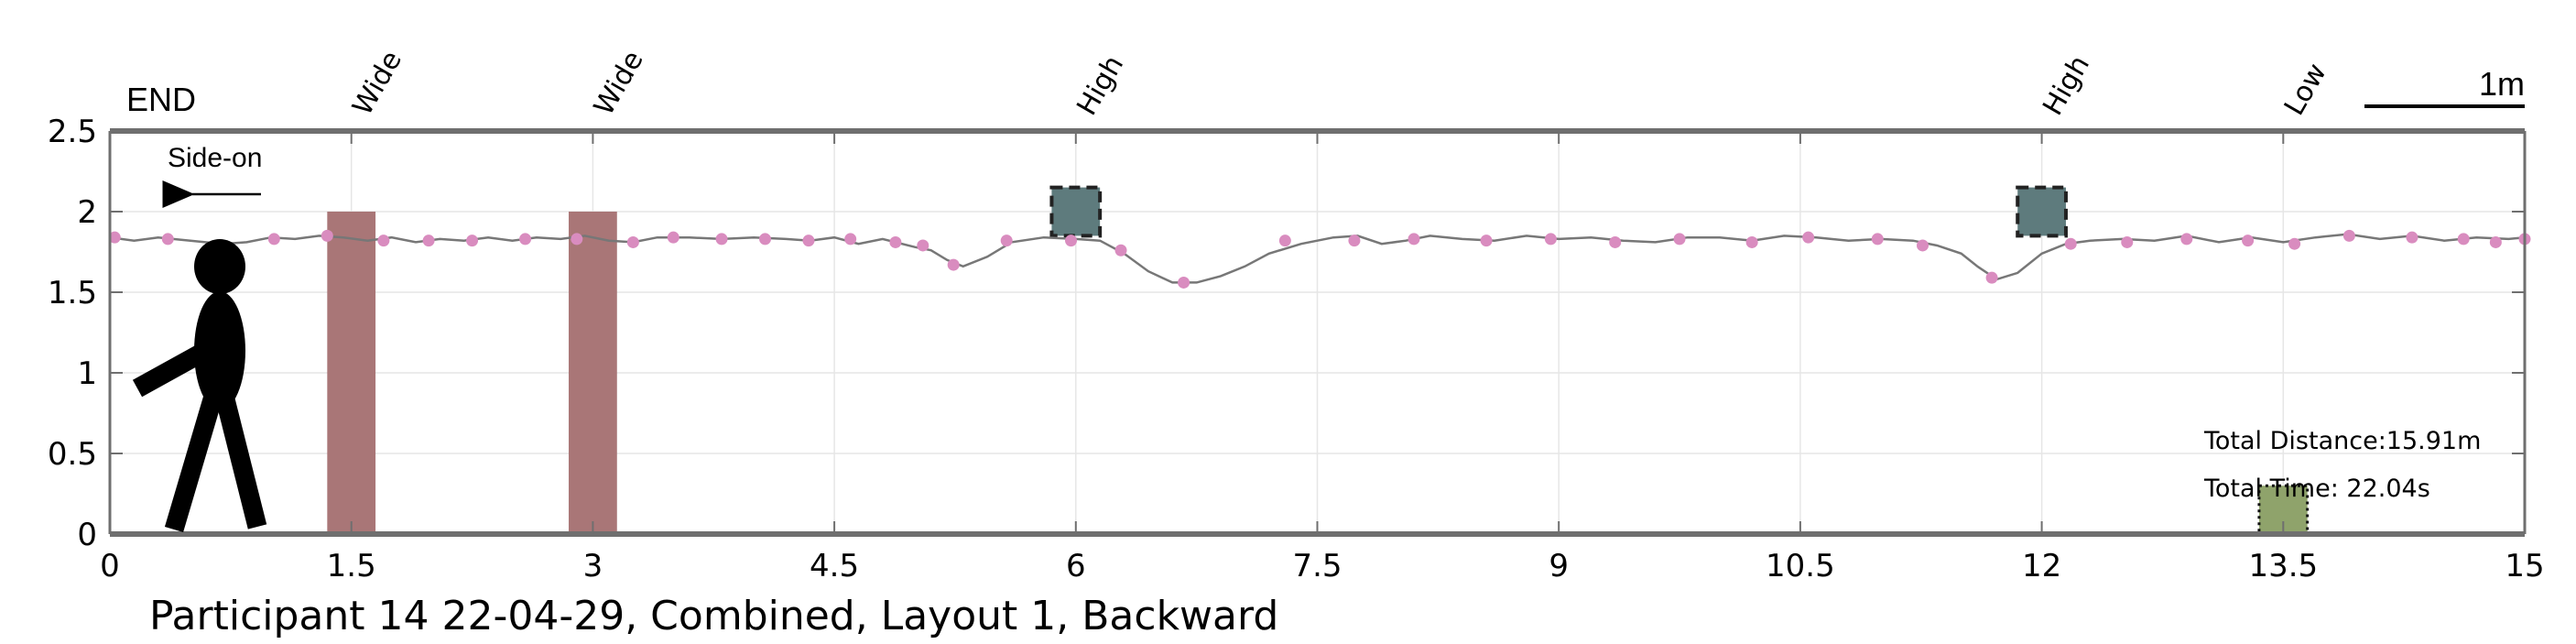  I want to click on direction-label: Side-on, so click(215, 158).